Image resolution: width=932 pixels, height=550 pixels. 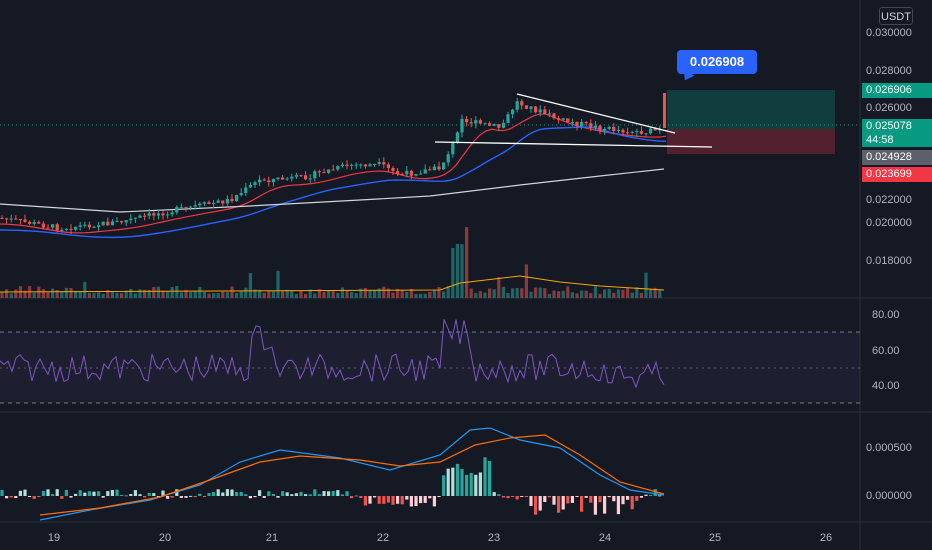 I want to click on last-price-label: 0.025078 44:58, so click(x=897, y=133).